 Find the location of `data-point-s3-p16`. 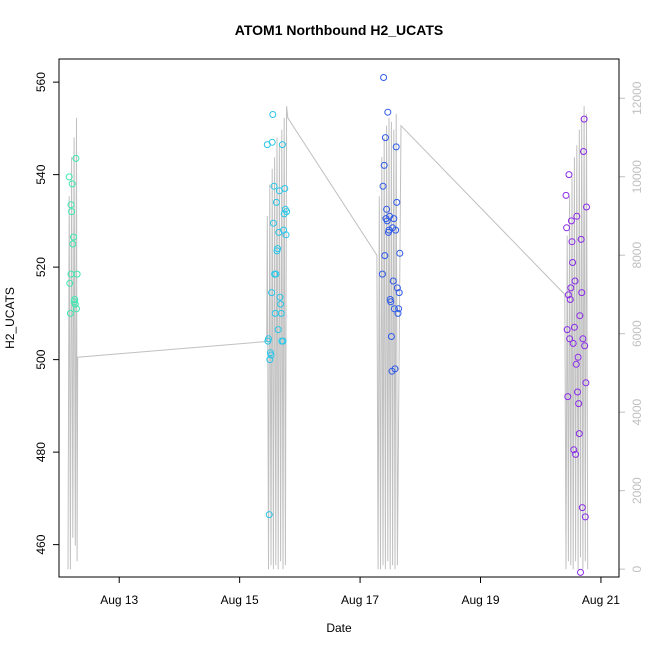

data-point-s3-p16 is located at coordinates (576, 454).